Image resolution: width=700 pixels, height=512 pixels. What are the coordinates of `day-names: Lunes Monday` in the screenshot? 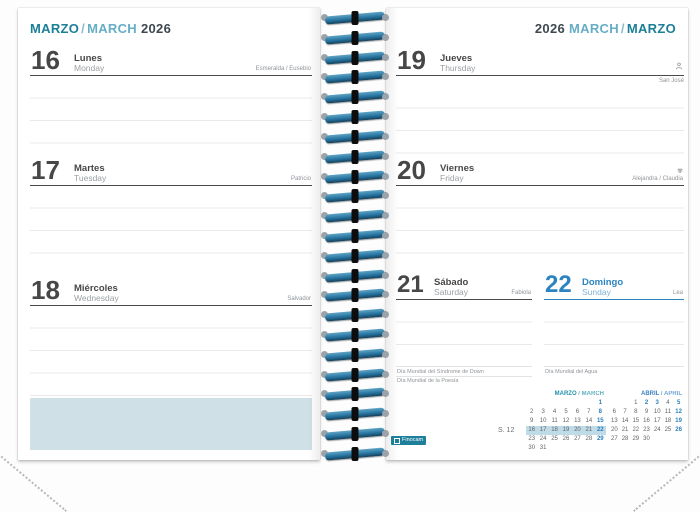 It's located at (89, 63).